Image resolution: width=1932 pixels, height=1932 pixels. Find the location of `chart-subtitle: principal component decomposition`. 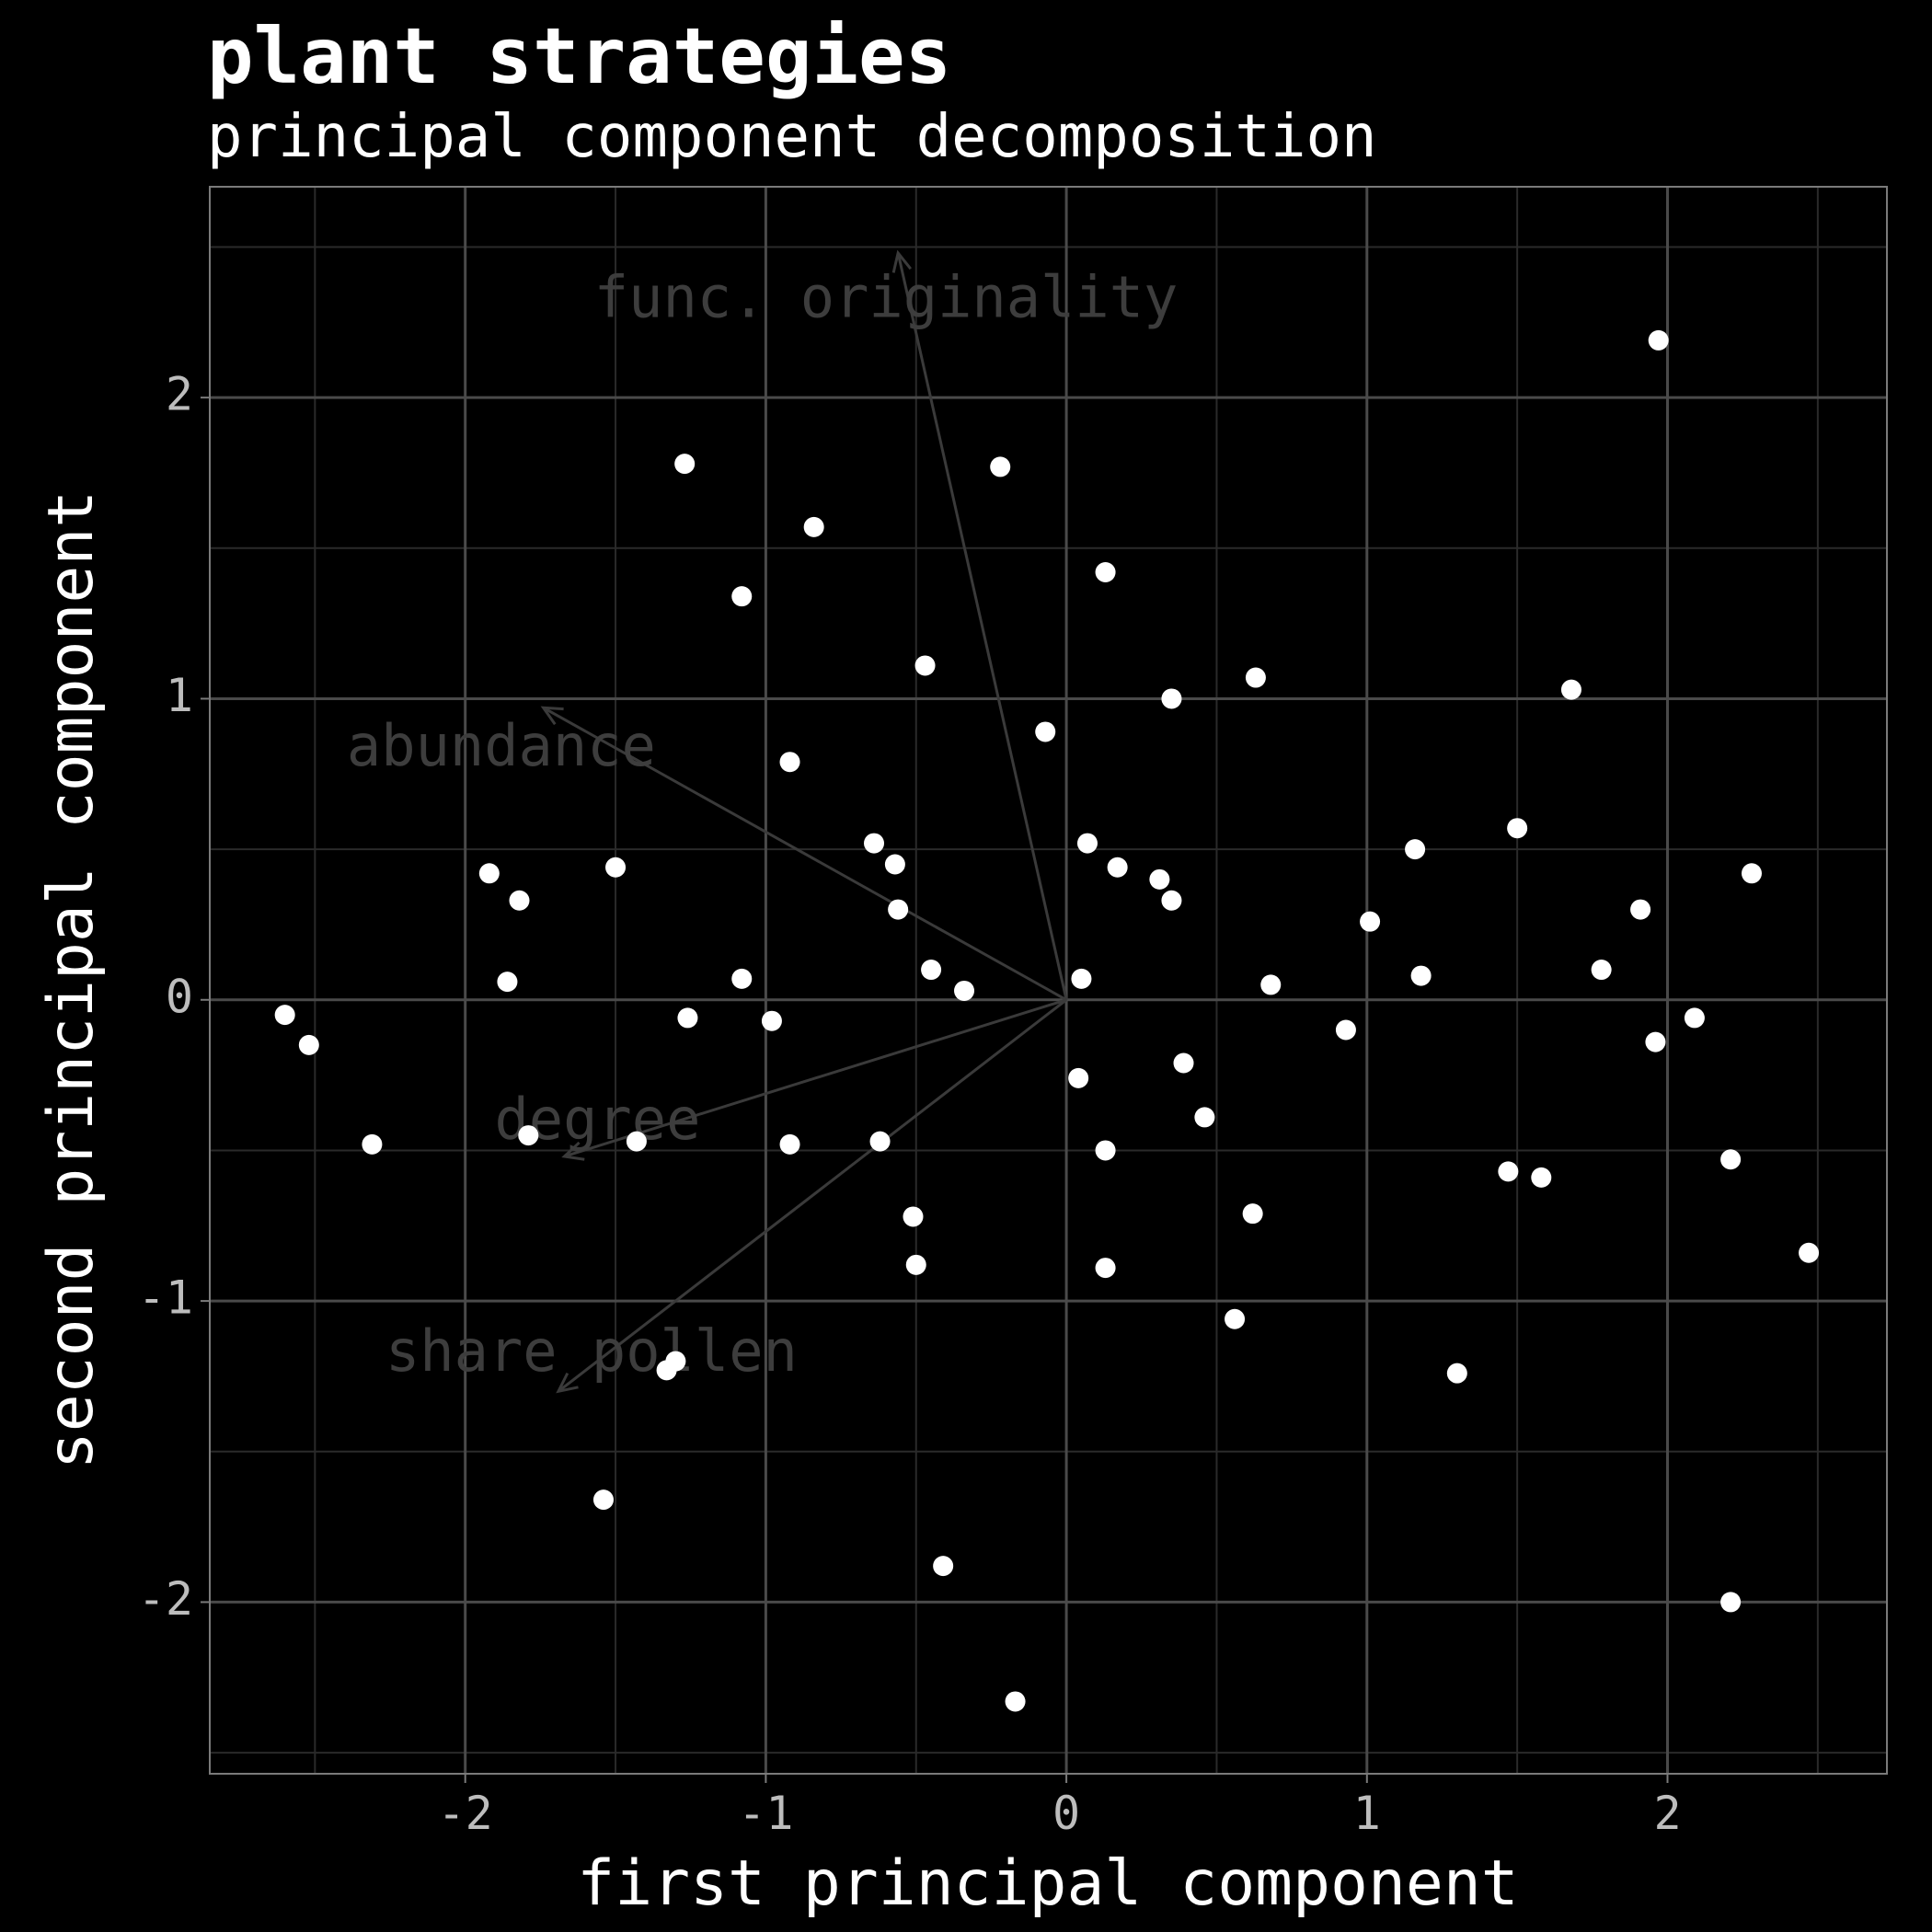

chart-subtitle: principal component decomposition is located at coordinates (792, 137).